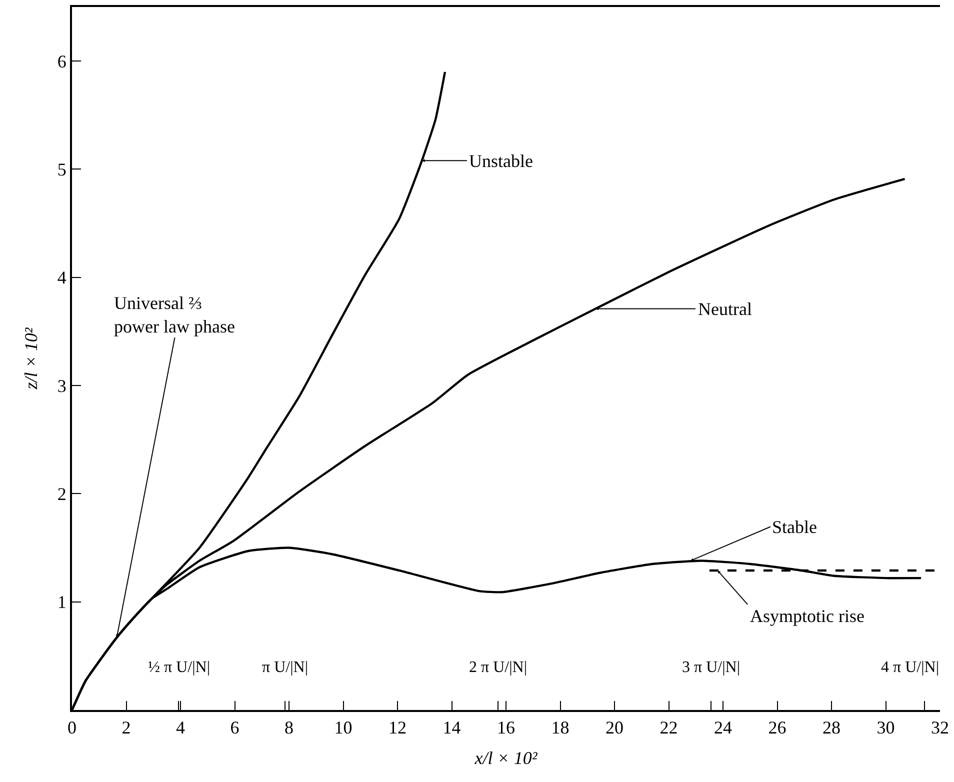  I want to click on x-tick-label: 4, so click(180, 728).